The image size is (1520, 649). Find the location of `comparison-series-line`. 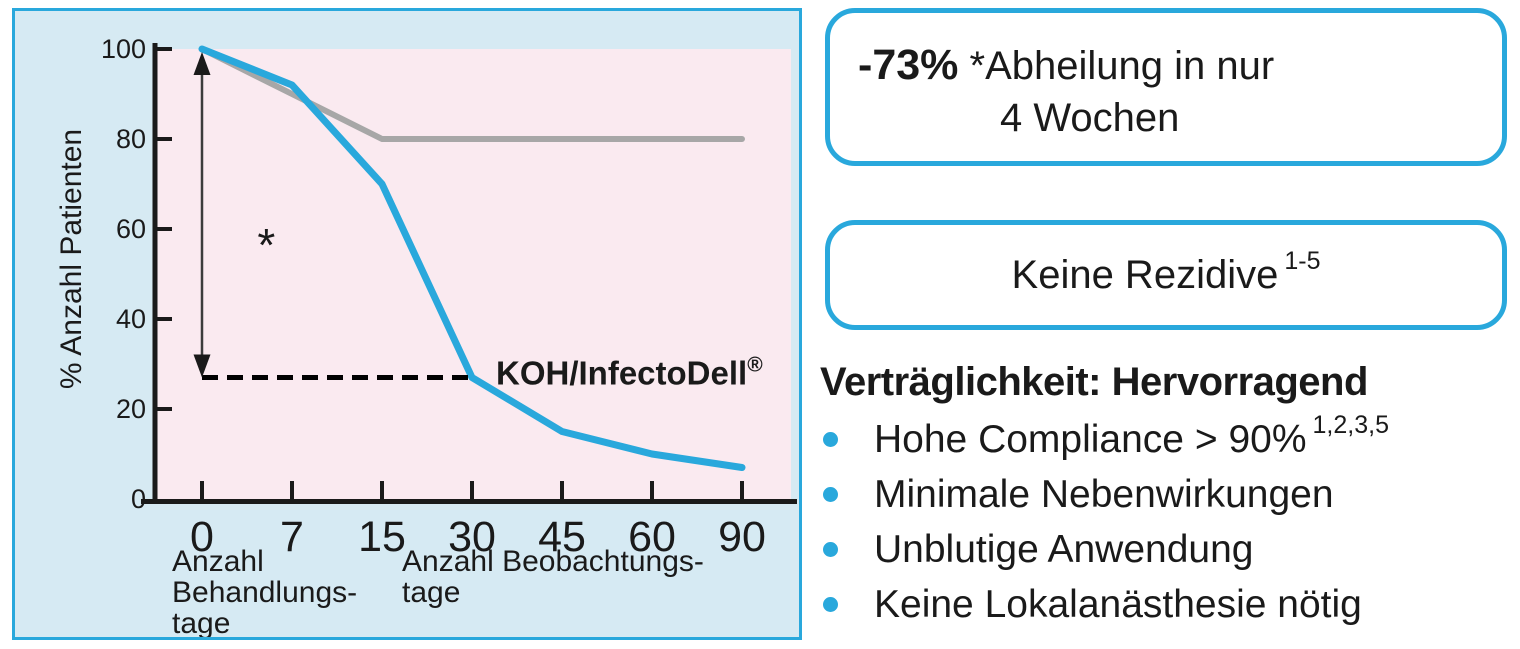

comparison-series-line is located at coordinates (472, 94).